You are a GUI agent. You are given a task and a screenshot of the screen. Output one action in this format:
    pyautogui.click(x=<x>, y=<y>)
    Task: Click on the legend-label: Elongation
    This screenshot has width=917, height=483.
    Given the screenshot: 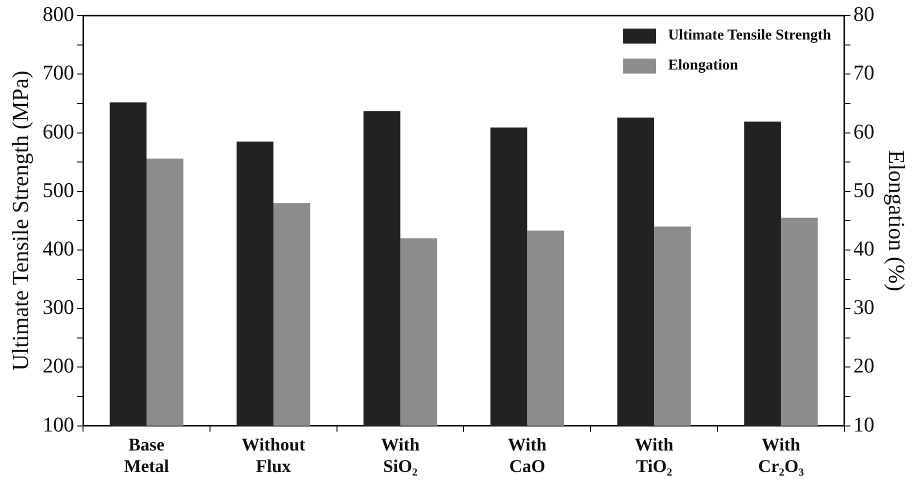 What is the action you would take?
    pyautogui.click(x=703, y=65)
    